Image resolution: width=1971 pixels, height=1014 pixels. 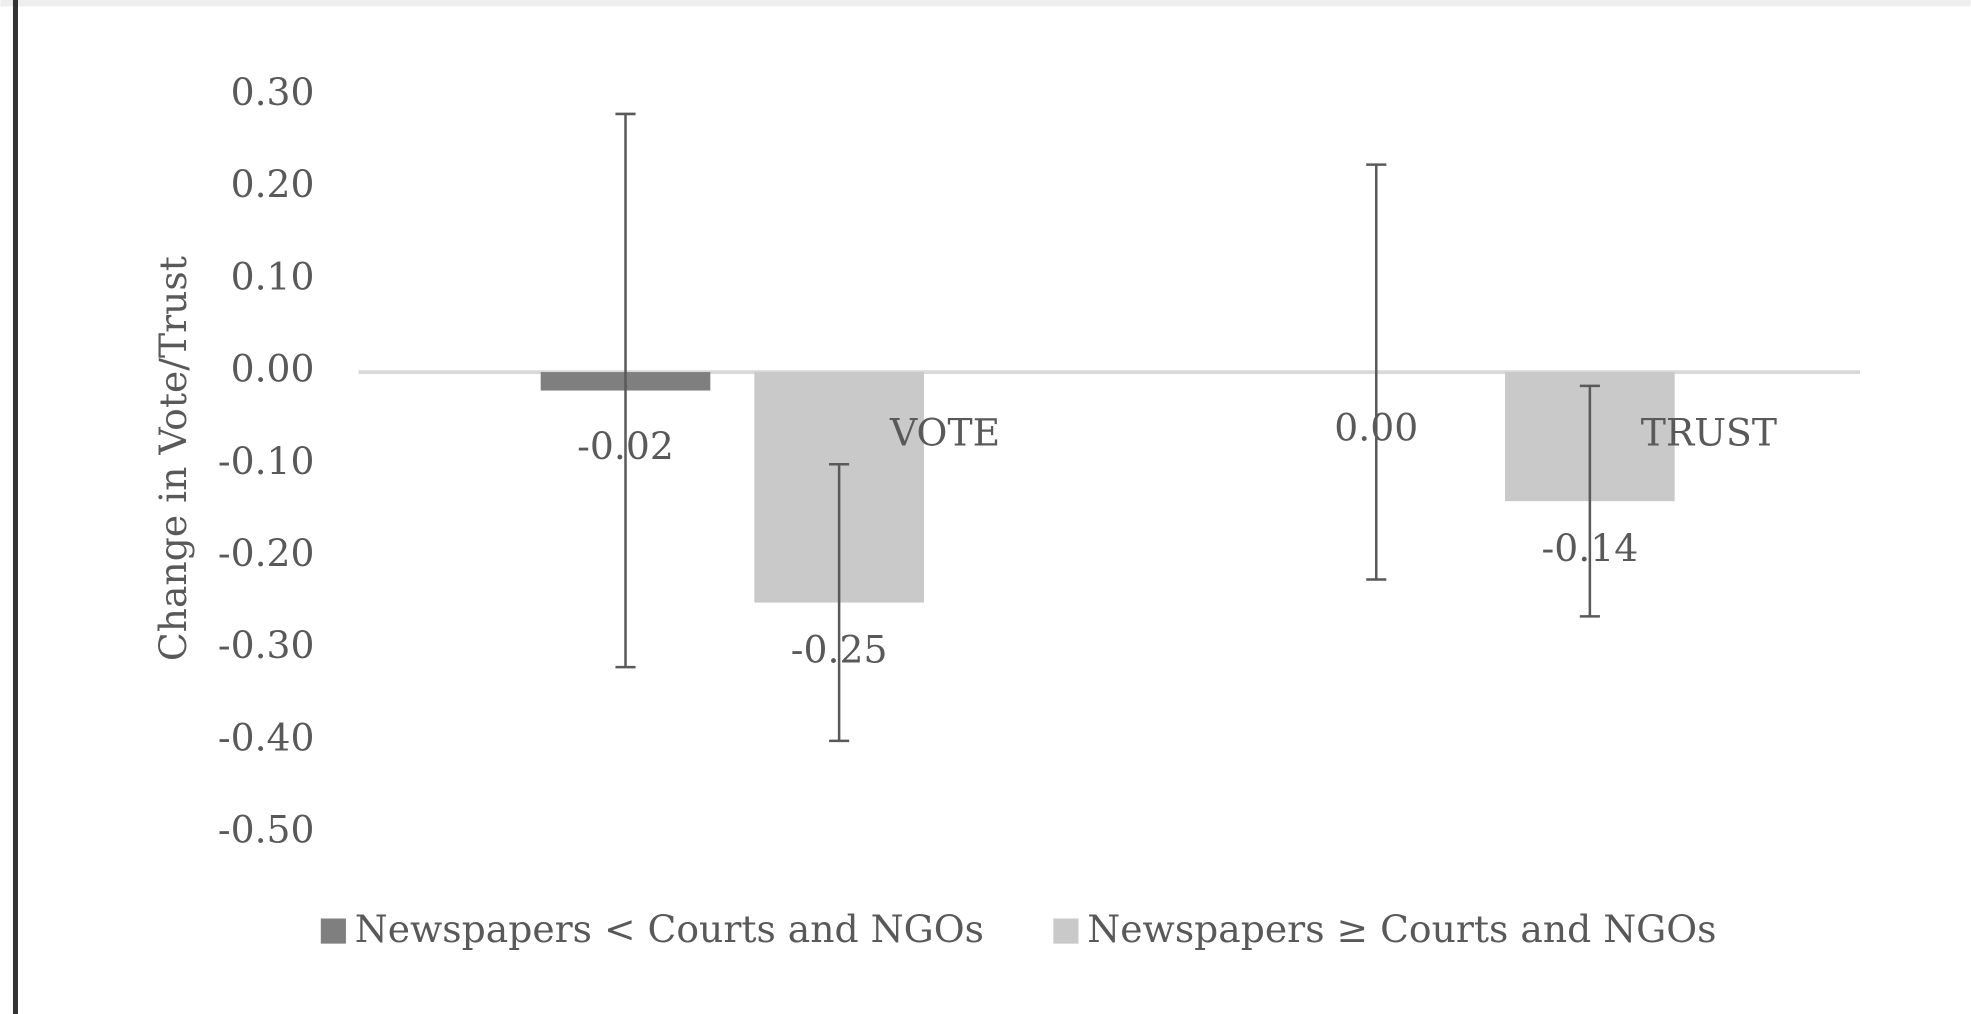 What do you see at coordinates (1401, 929) in the screenshot?
I see `legend-label: Newspapers ≥ Courts and NGOs` at bounding box center [1401, 929].